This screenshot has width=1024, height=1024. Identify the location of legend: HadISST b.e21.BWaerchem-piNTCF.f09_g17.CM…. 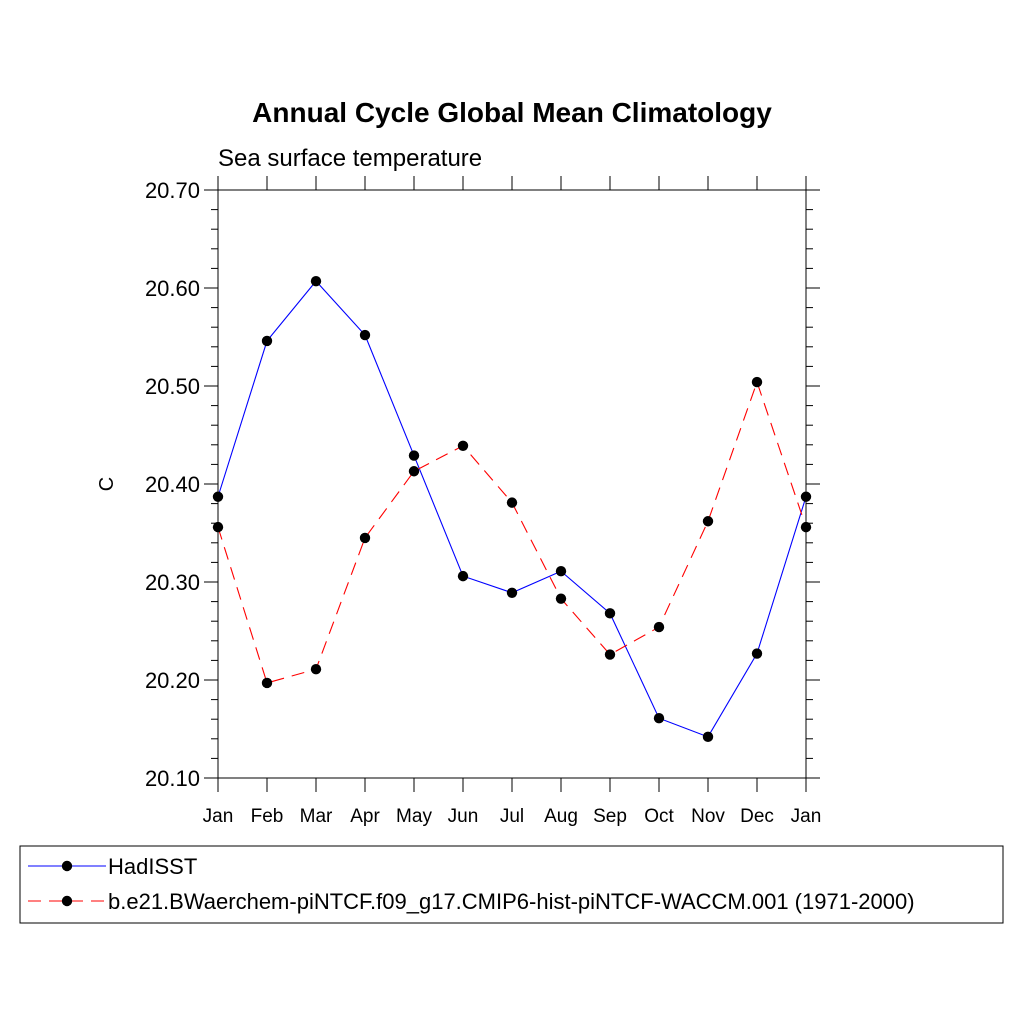
(471, 884).